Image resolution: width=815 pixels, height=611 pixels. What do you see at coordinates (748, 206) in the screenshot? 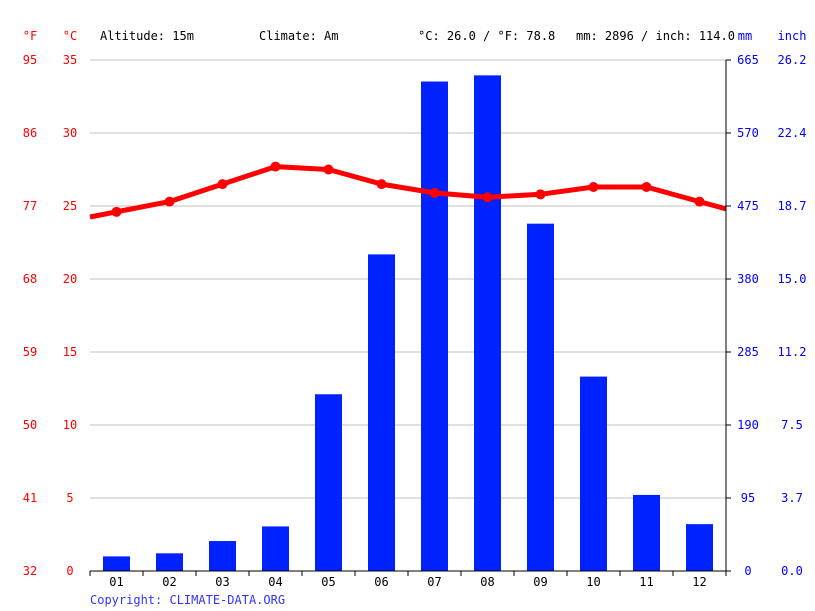
I see `tick-label-mm: 475` at bounding box center [748, 206].